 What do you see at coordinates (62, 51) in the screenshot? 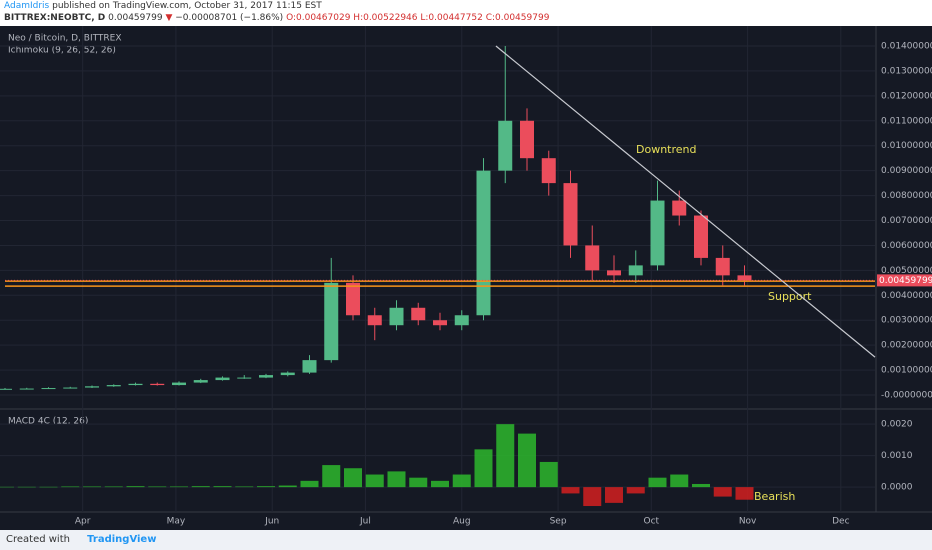
I see `indicator-label: Ichimoku (9, 26, 52, 26)` at bounding box center [62, 51].